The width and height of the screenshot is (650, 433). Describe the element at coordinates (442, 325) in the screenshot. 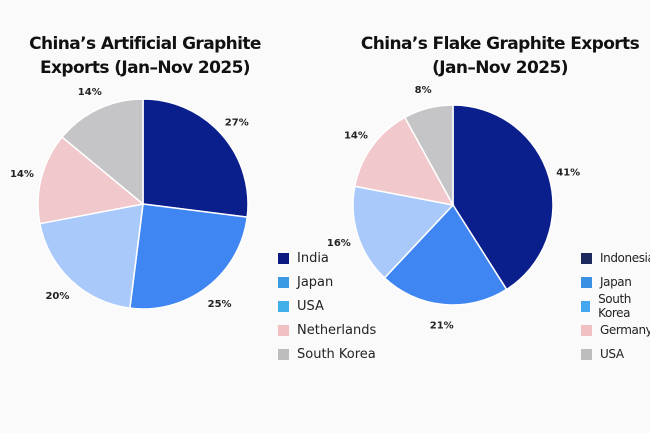

I see `data-label: 21%` at that location.